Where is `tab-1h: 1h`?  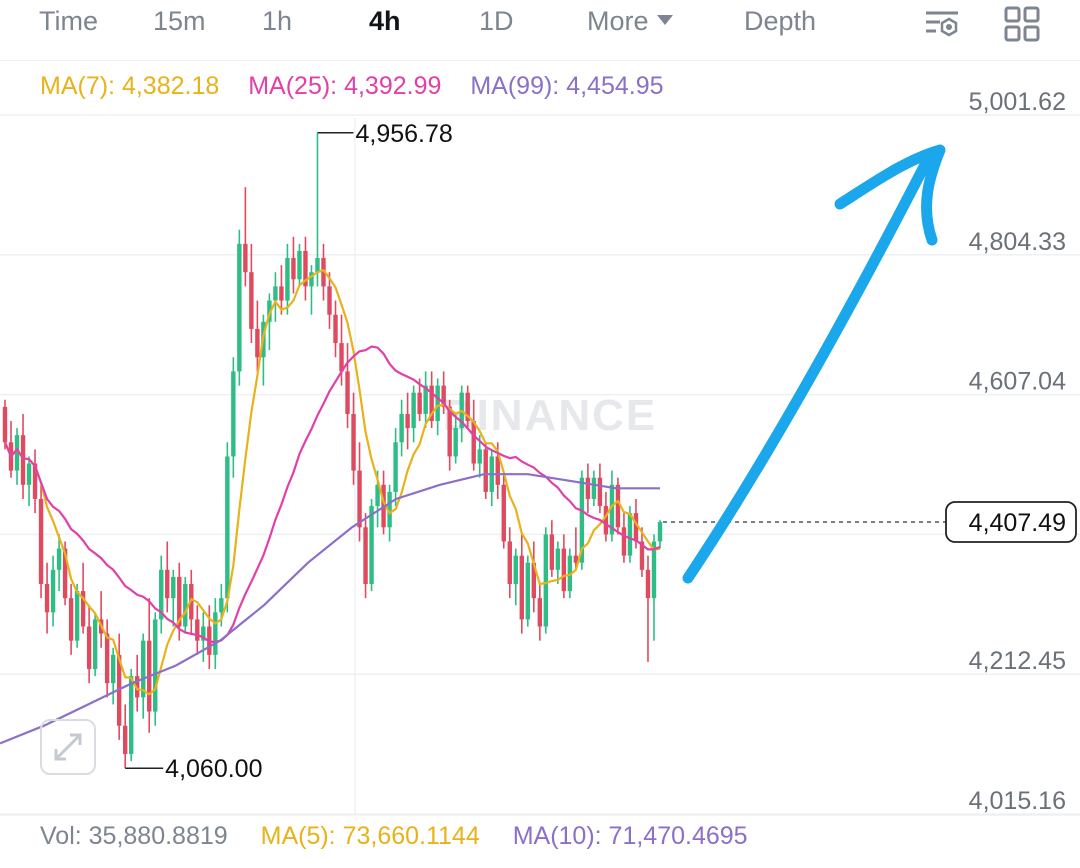 tab-1h: 1h is located at coordinates (277, 21).